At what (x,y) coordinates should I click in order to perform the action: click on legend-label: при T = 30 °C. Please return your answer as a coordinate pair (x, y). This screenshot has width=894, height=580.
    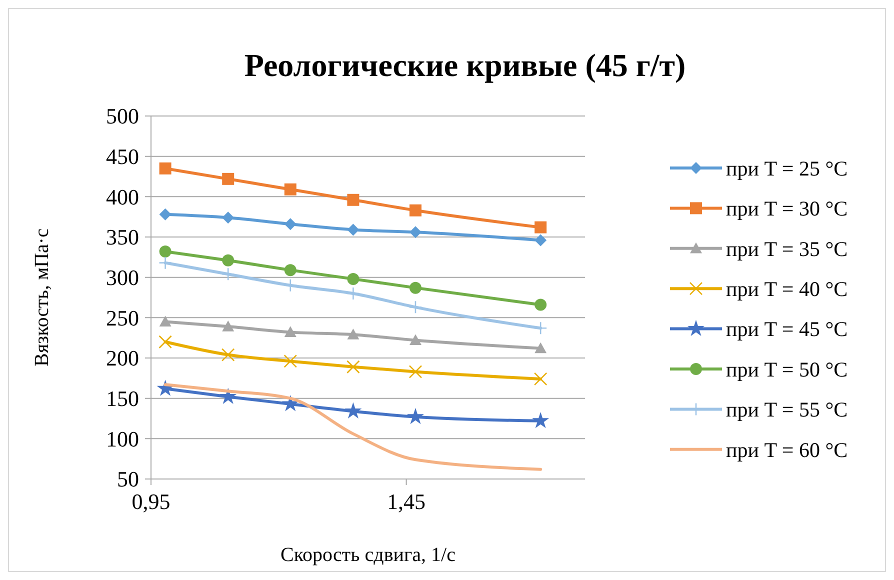
    Looking at the image, I should click on (787, 208).